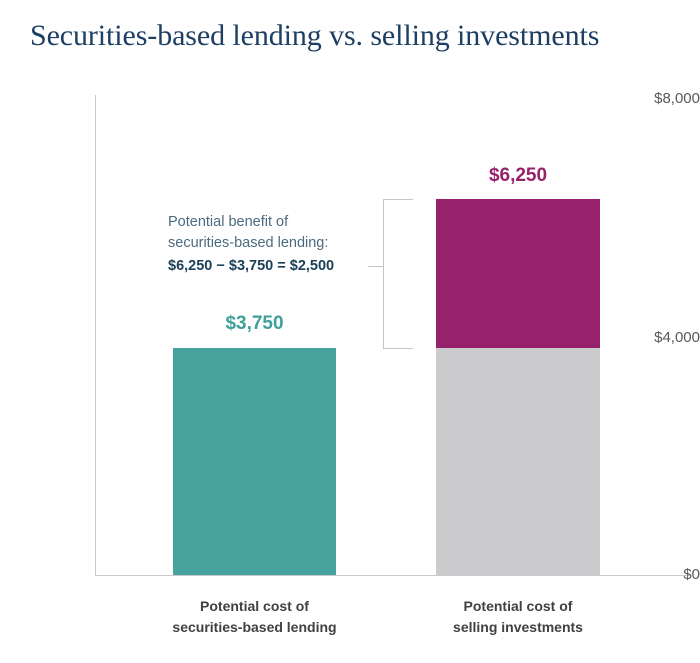 Image resolution: width=700 pixels, height=663 pixels. I want to click on bar-selling-investments-additional, so click(518, 273).